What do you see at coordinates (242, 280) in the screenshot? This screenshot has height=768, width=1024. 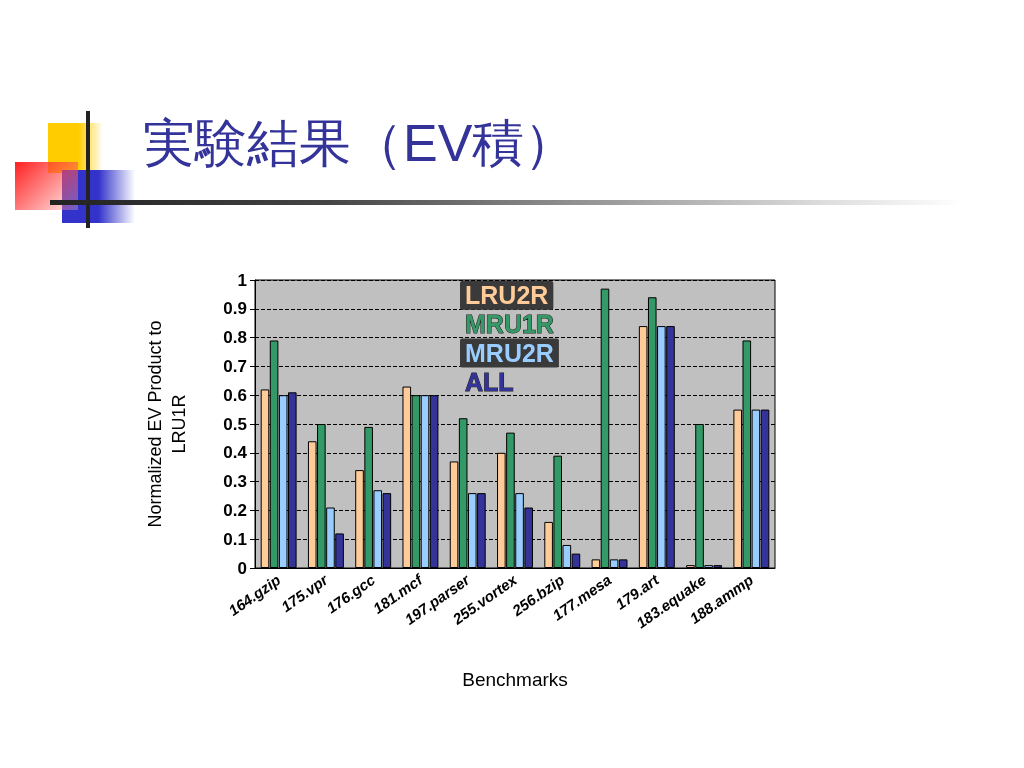 I see `y-tick-label: 1` at bounding box center [242, 280].